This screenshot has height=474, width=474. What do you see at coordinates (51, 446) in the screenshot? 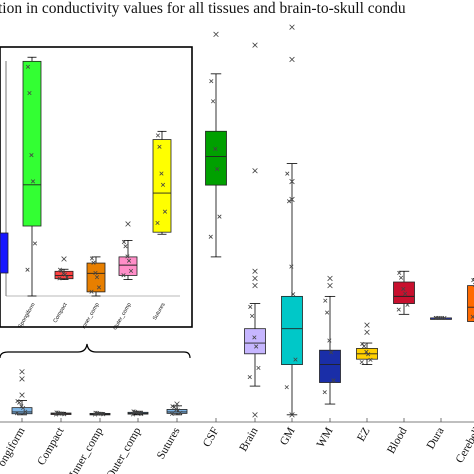
I see `x-tick-label-1: Compact` at bounding box center [51, 446].